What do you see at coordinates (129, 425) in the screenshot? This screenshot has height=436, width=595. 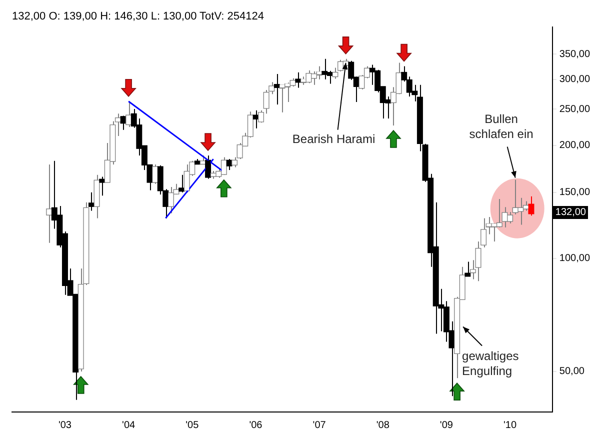 I see `x-tick-label: '04` at bounding box center [129, 425].